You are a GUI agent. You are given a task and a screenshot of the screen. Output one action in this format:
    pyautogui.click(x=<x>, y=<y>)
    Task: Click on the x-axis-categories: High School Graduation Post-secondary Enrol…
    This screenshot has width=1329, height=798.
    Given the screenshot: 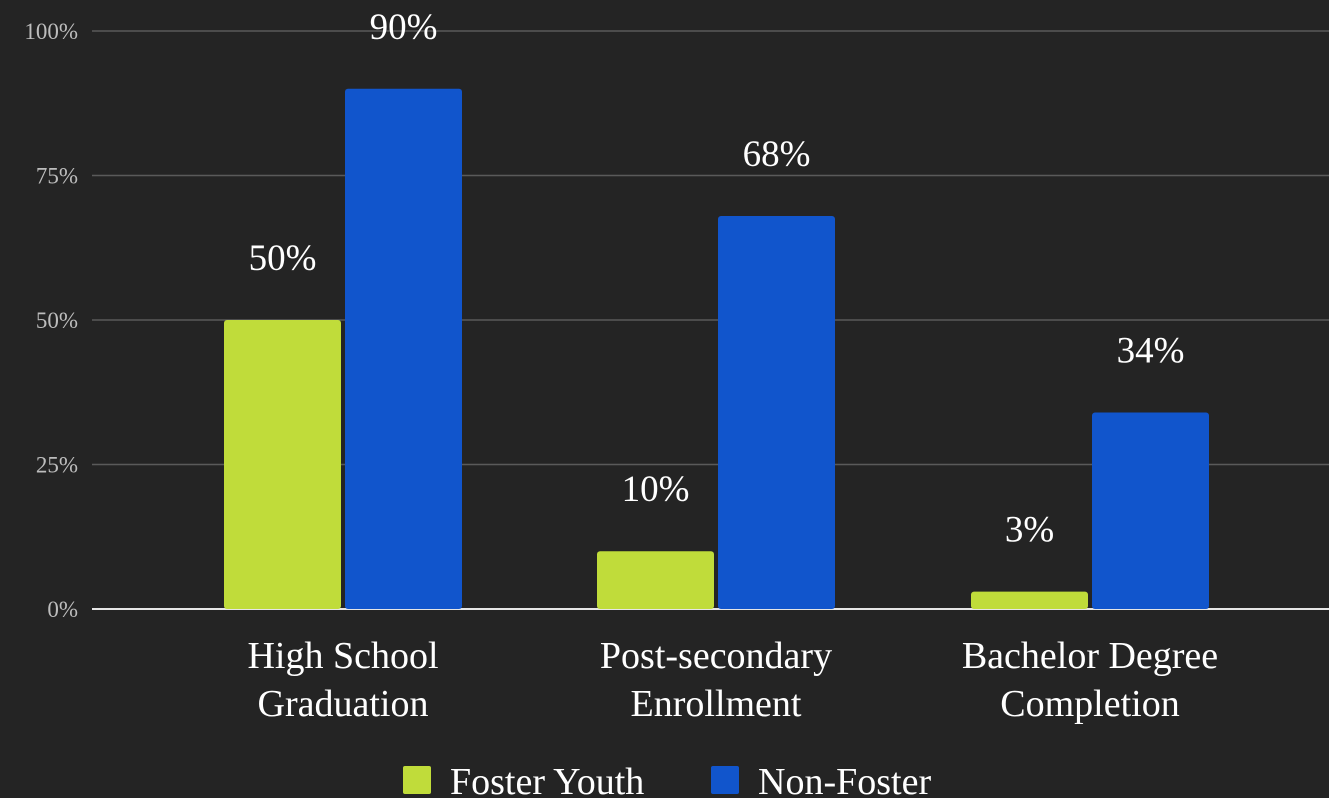 What is the action you would take?
    pyautogui.click(x=732, y=680)
    